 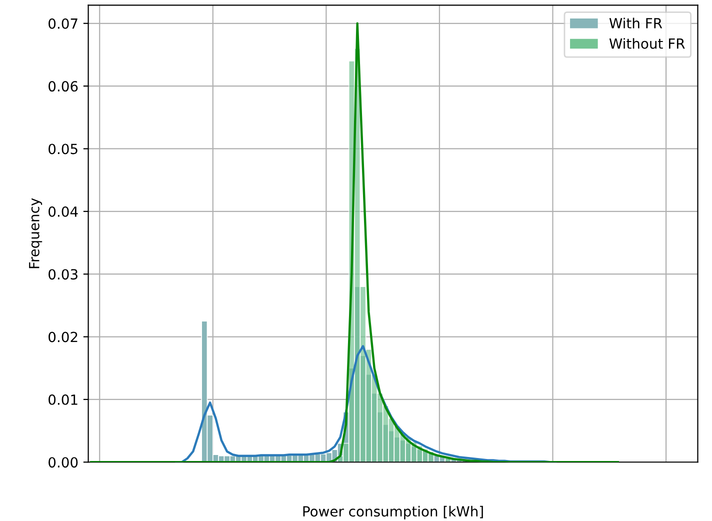 I want to click on y-tick-label: 0.06, so click(x=63, y=86).